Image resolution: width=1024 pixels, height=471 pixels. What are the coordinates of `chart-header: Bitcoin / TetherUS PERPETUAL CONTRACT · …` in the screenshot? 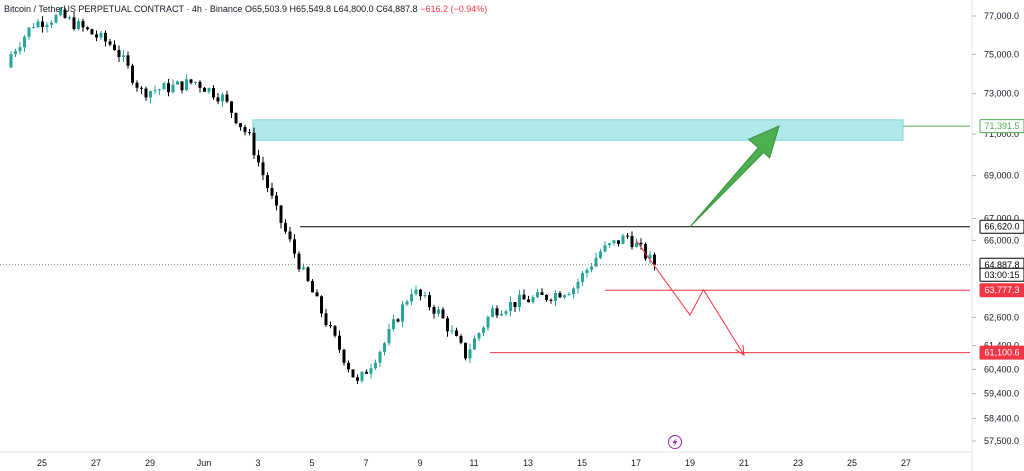 It's located at (246, 9).